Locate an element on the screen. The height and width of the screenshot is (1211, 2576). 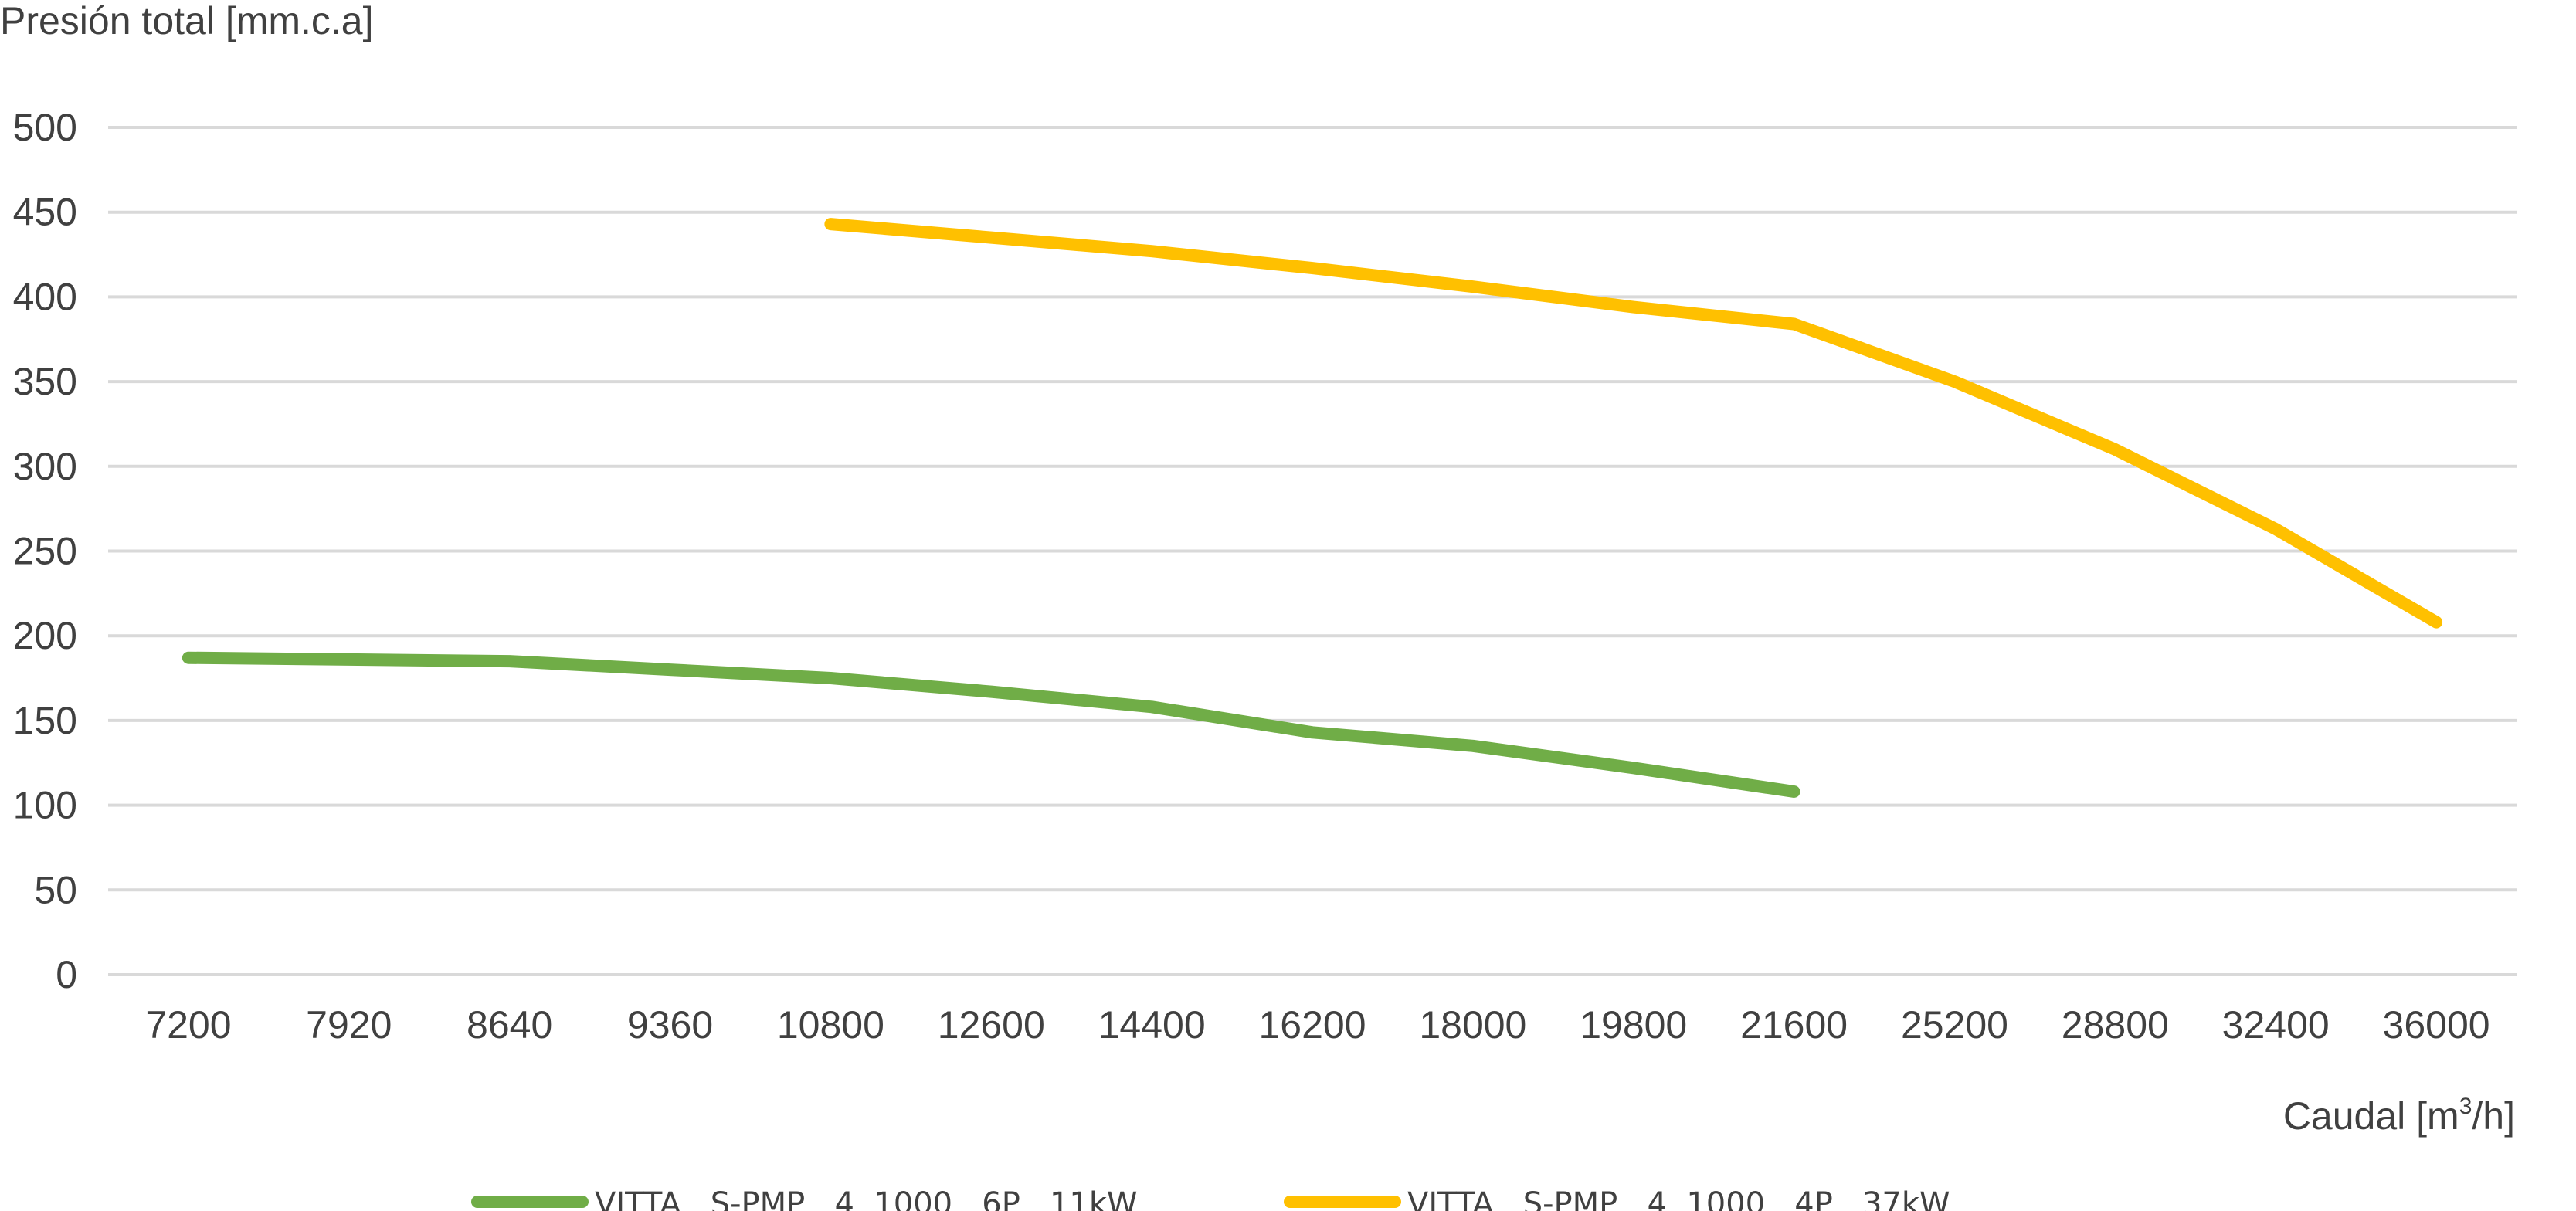
legend-label: VITTA S-PMP 4 1000 4P 37kW is located at coordinates (1678, 1199).